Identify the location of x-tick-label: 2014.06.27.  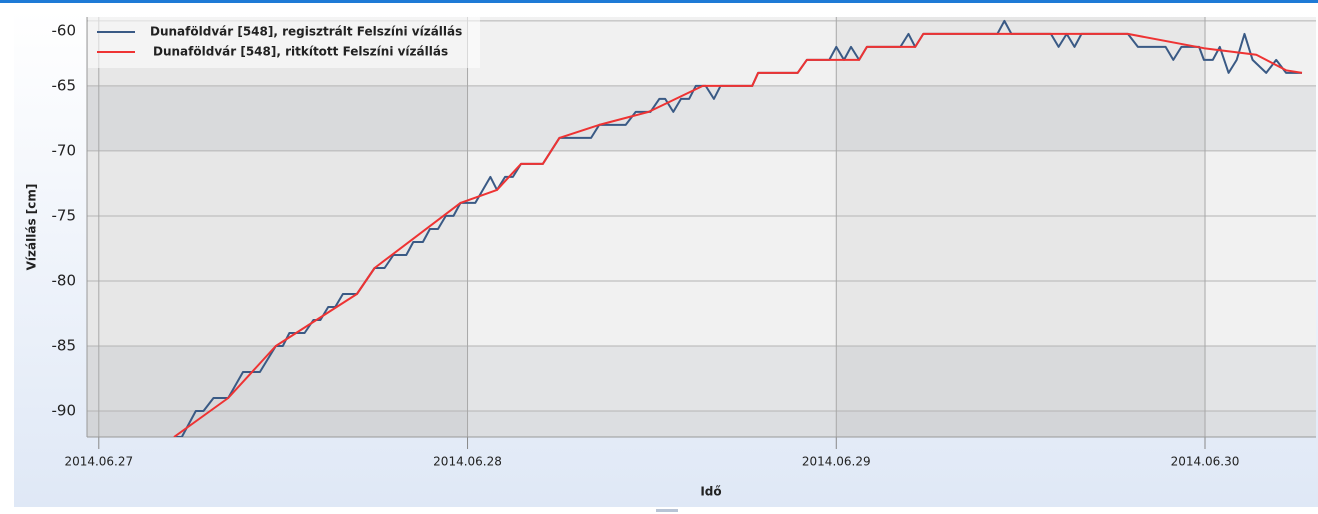
(98, 462).